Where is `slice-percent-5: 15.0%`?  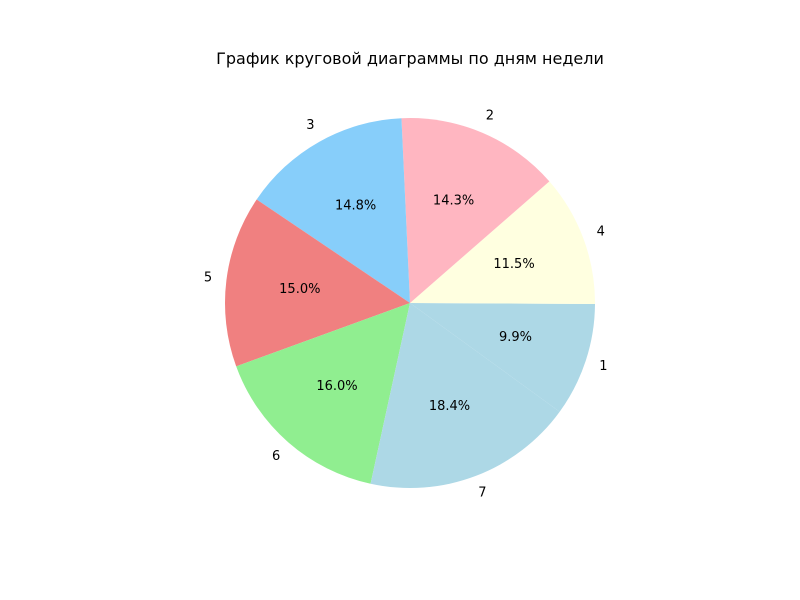
slice-percent-5: 15.0% is located at coordinates (299, 289).